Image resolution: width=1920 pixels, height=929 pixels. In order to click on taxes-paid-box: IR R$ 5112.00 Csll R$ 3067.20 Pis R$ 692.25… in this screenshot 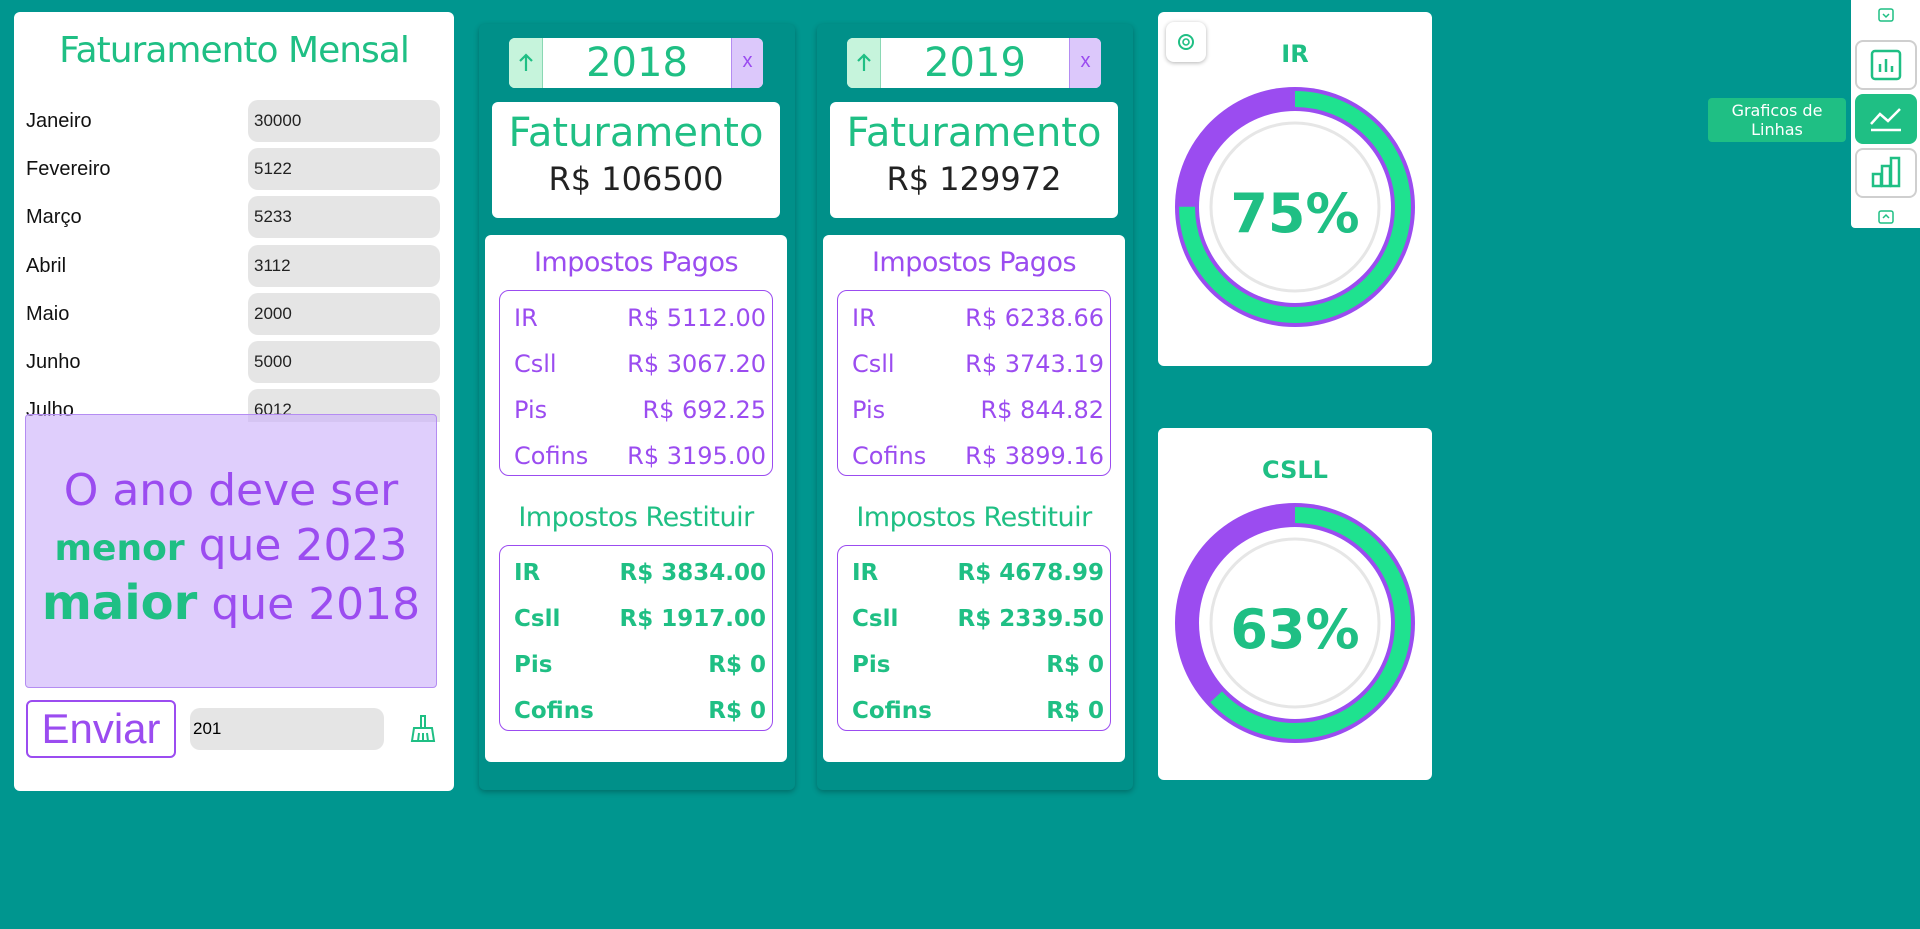, I will do `click(636, 383)`.